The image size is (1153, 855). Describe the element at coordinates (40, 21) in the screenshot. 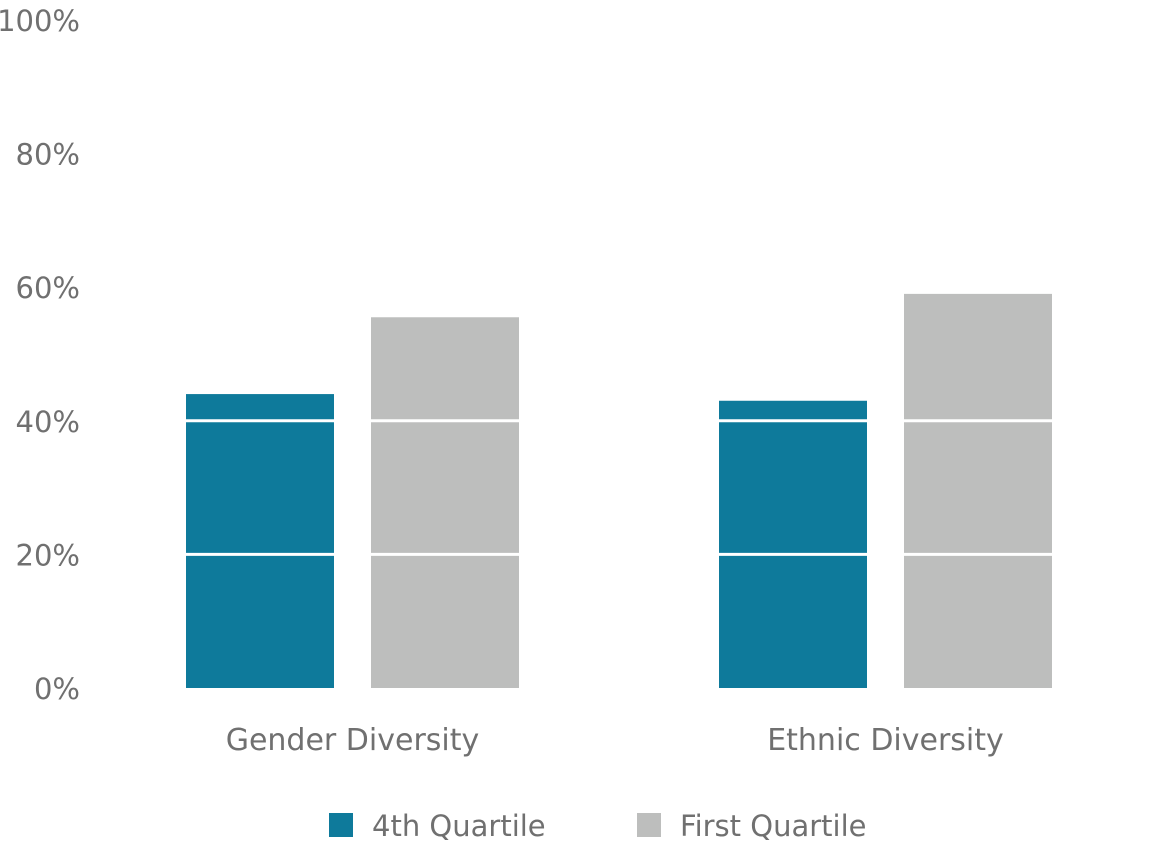

I see `y-tick-label: 100%` at that location.